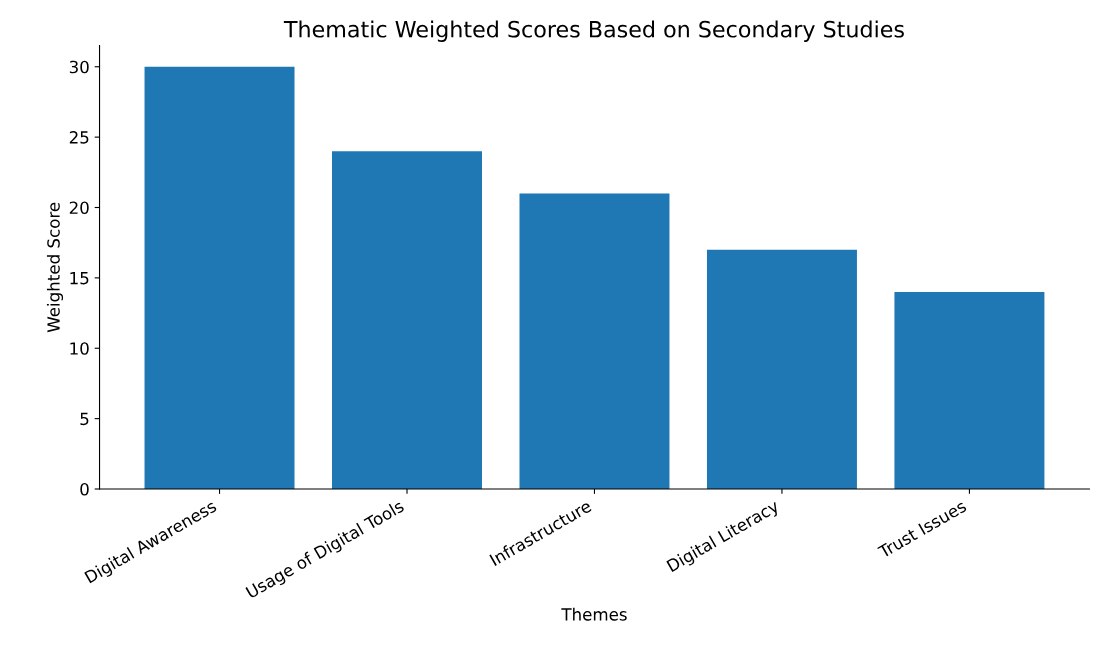 This screenshot has height=652, width=1106. What do you see at coordinates (55, 267) in the screenshot?
I see `y-axis-title: Weighted Score` at bounding box center [55, 267].